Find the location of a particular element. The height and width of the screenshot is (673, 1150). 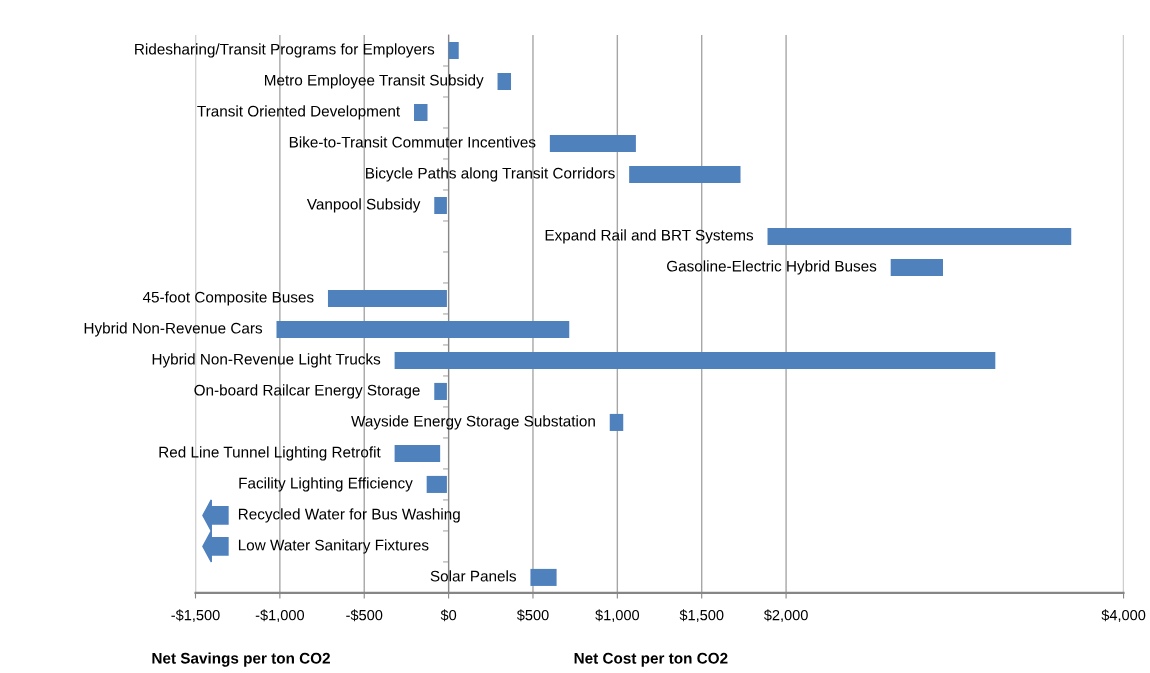

y-tick-label: Metro Employee Transit Subsidy is located at coordinates (374, 81).